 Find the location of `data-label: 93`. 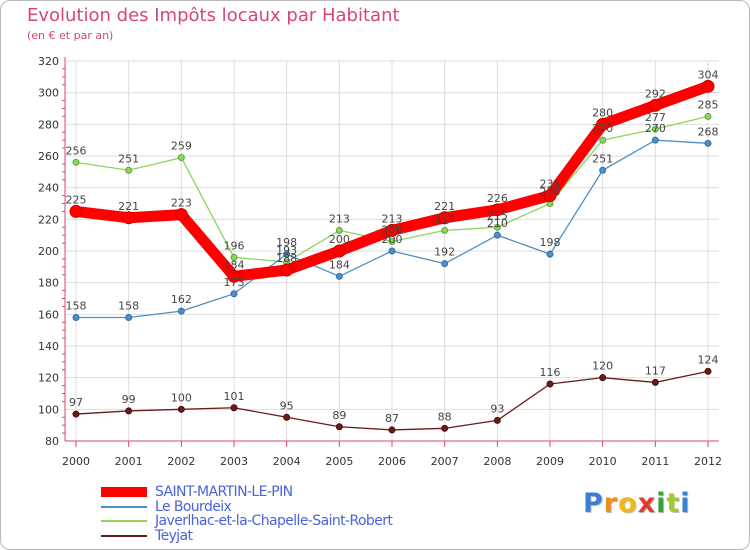

data-label: 93 is located at coordinates (497, 408).